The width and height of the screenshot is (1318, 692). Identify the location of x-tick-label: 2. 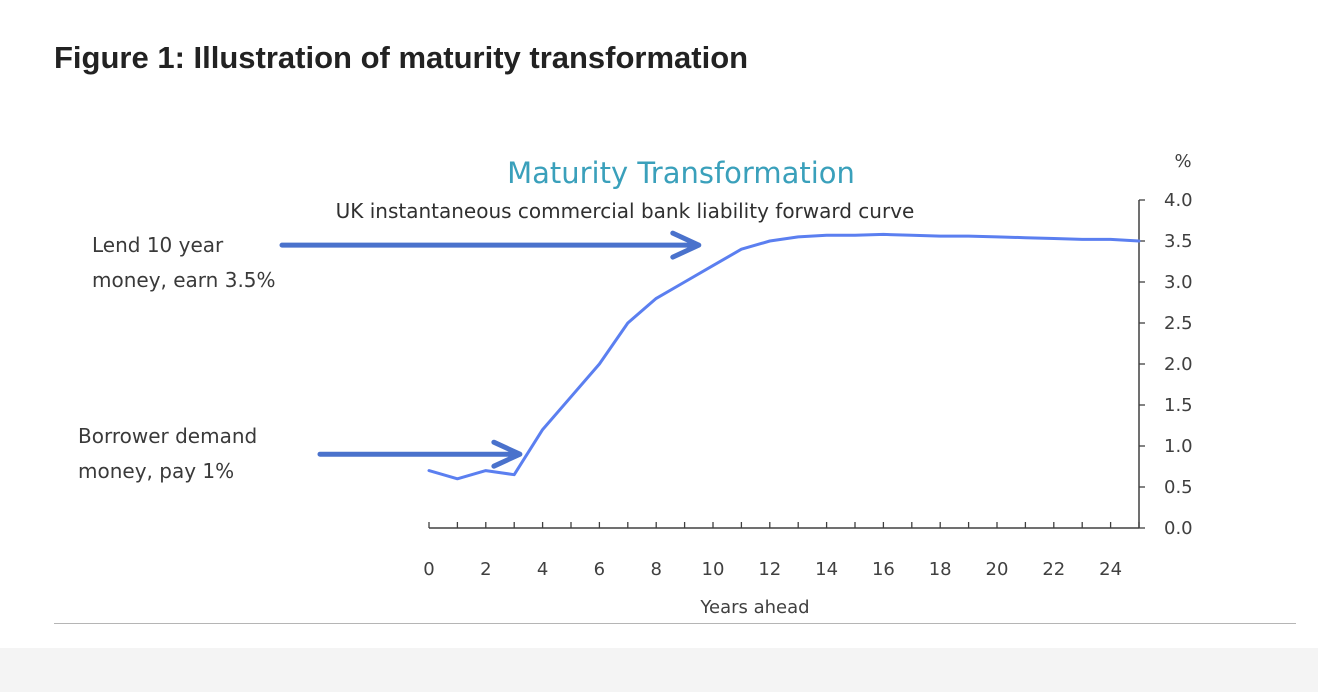
(485, 569).